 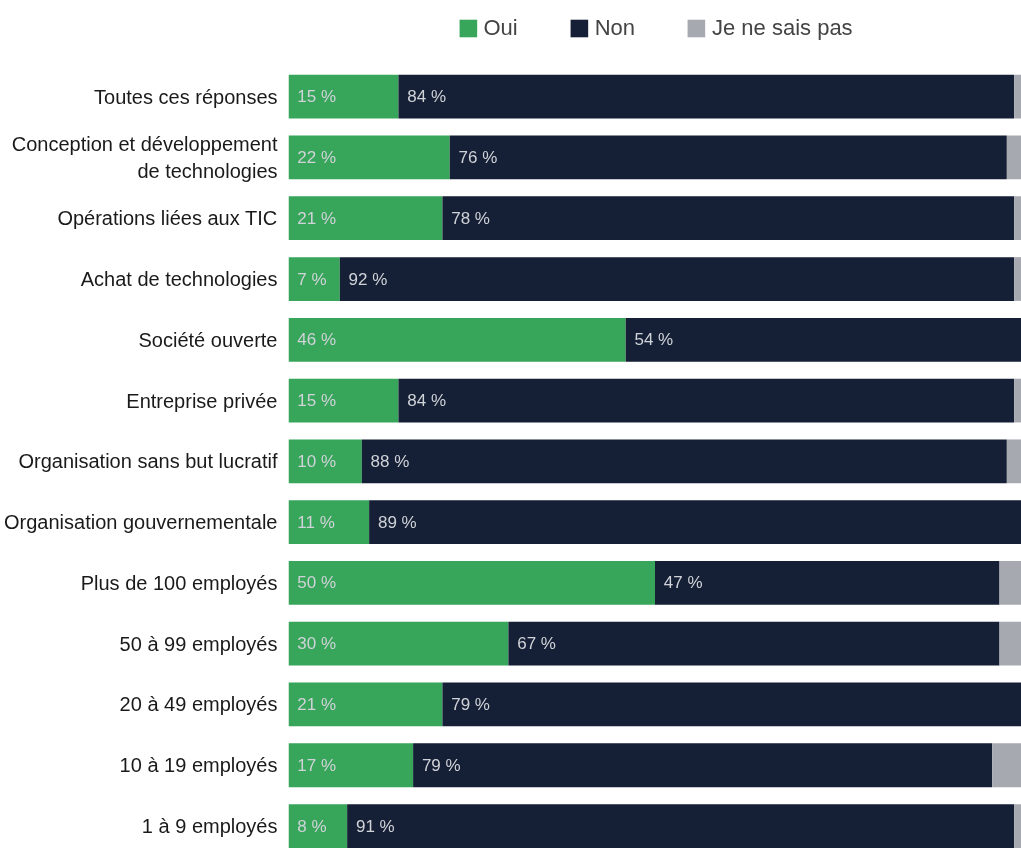 I want to click on y-tick-label: Toutes ces réponses, so click(x=186, y=96).